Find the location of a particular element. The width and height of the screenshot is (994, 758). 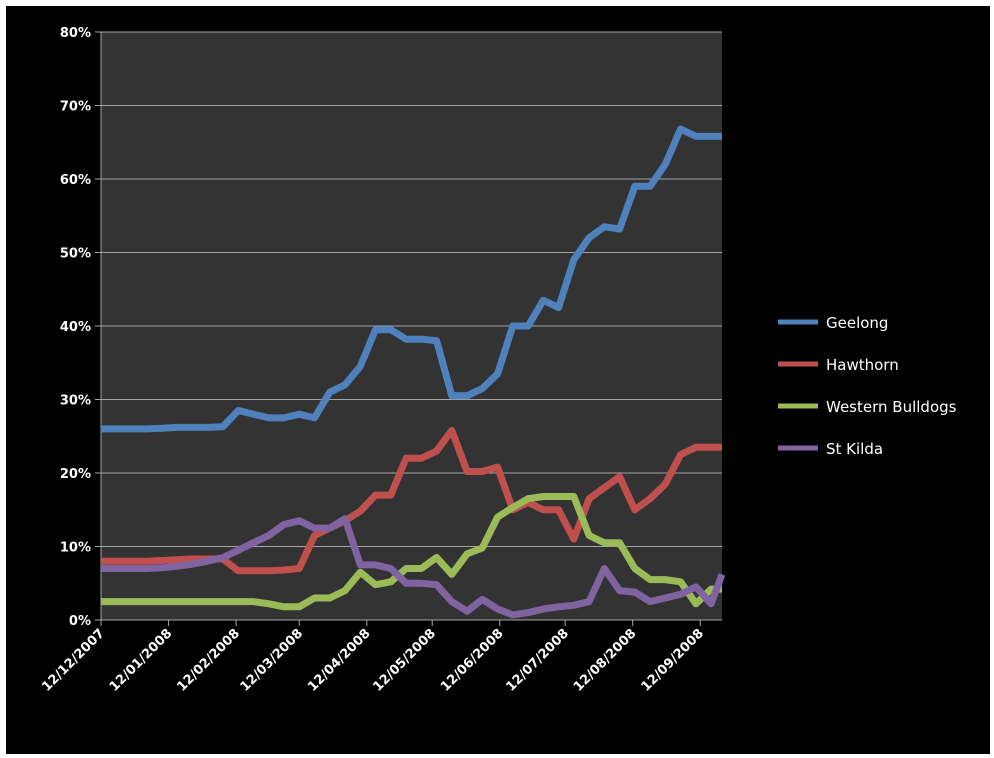

y-tick-label: 60% is located at coordinates (75, 180).